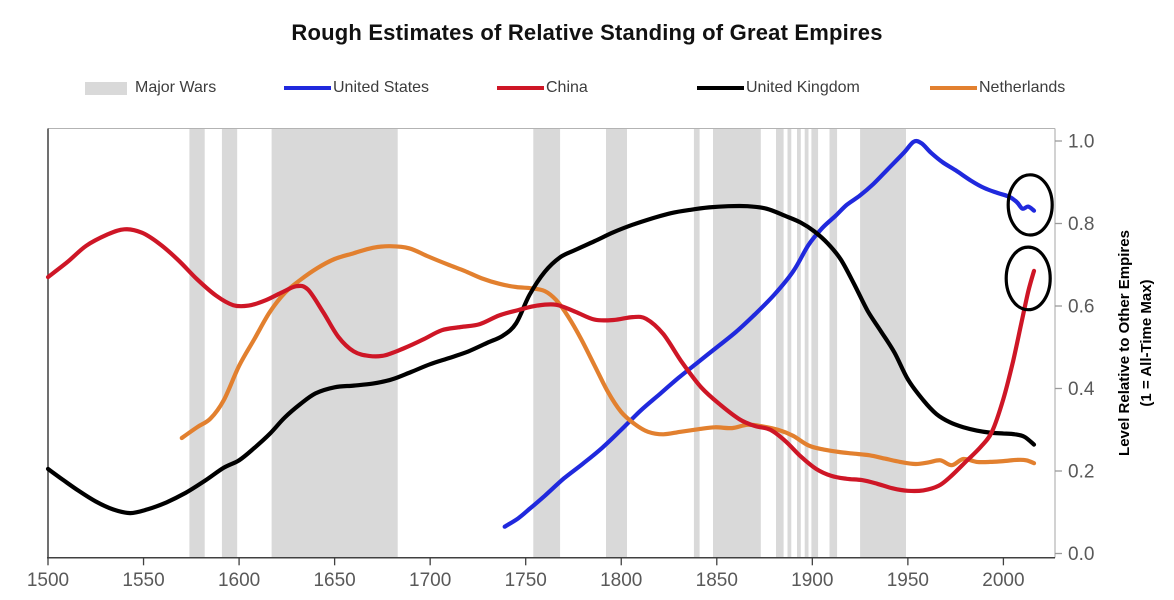 This screenshot has height=600, width=1174. I want to click on china-line-swatch, so click(520, 88).